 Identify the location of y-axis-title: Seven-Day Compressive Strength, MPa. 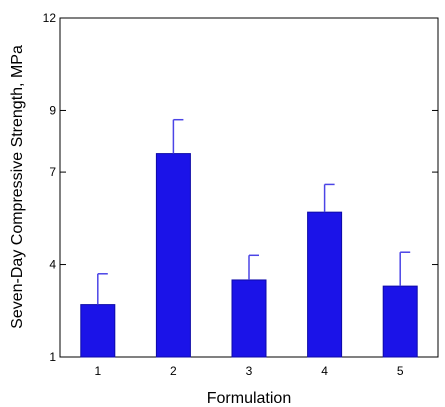
(17, 187).